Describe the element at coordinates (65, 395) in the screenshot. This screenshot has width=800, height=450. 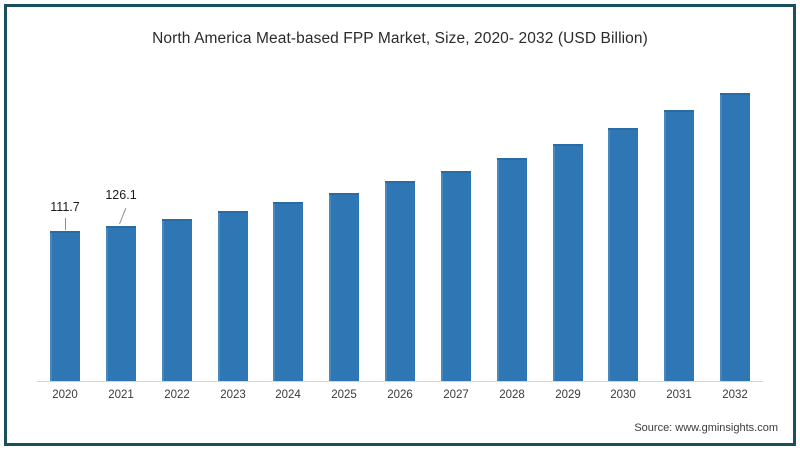
I see `x-axis-tick-label: 2020` at that location.